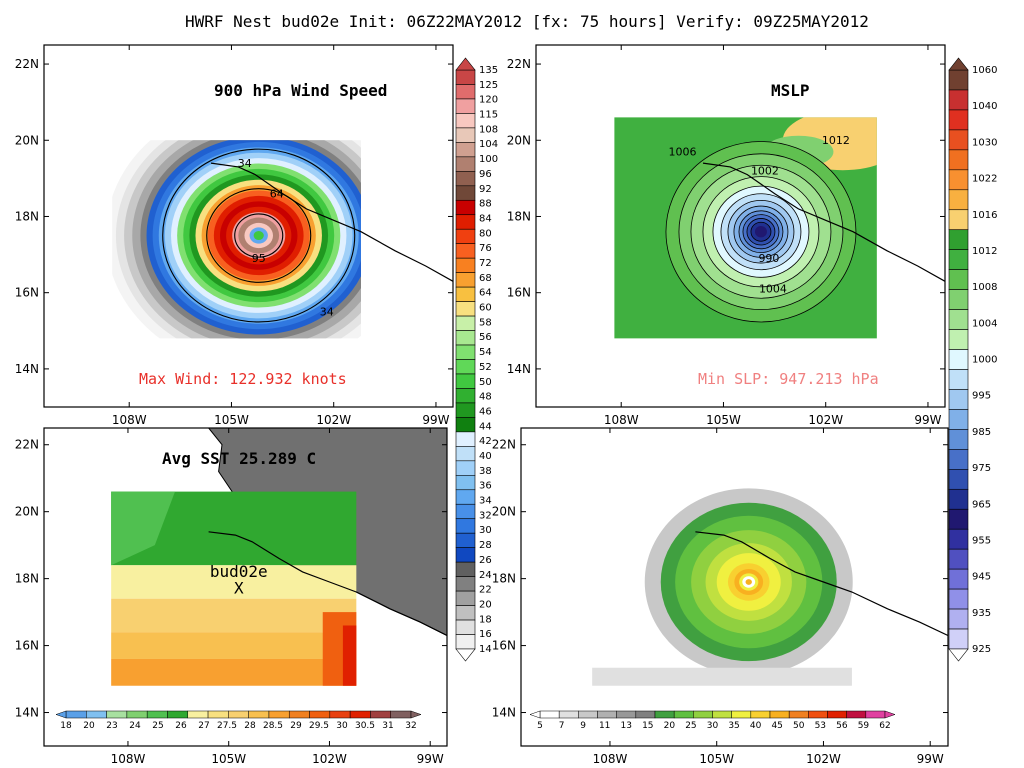 The width and height of the screenshot is (1024, 768). What do you see at coordinates (387, 726) in the screenshot?
I see `colorbar-sst-label: 31` at bounding box center [387, 726].